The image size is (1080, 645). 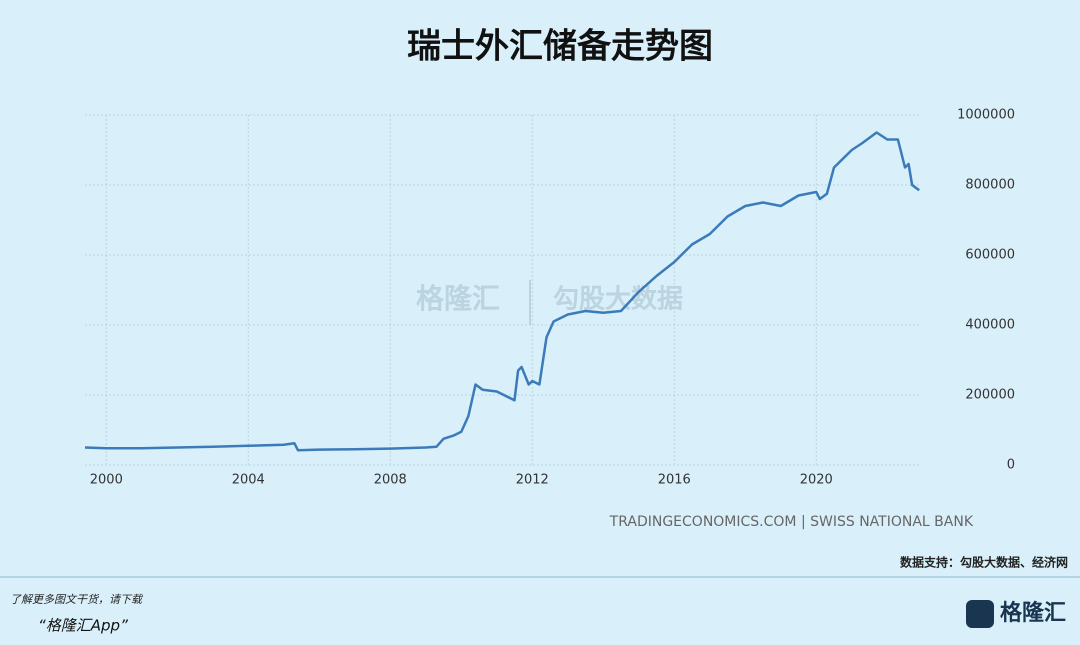 I want to click on x-tick-label: 2004, so click(x=248, y=480).